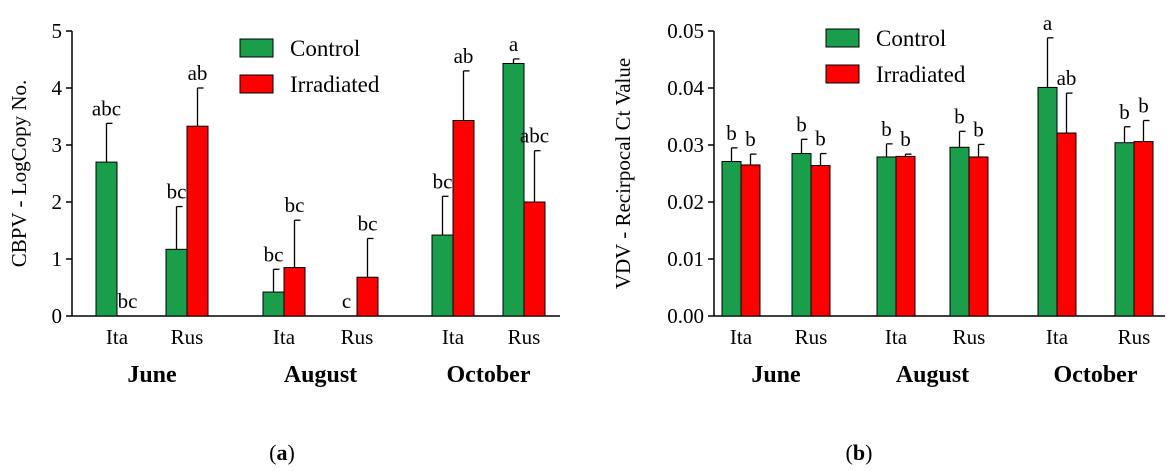 The image size is (1168, 471). What do you see at coordinates (282, 452) in the screenshot?
I see `panel-label: (a)` at bounding box center [282, 452].